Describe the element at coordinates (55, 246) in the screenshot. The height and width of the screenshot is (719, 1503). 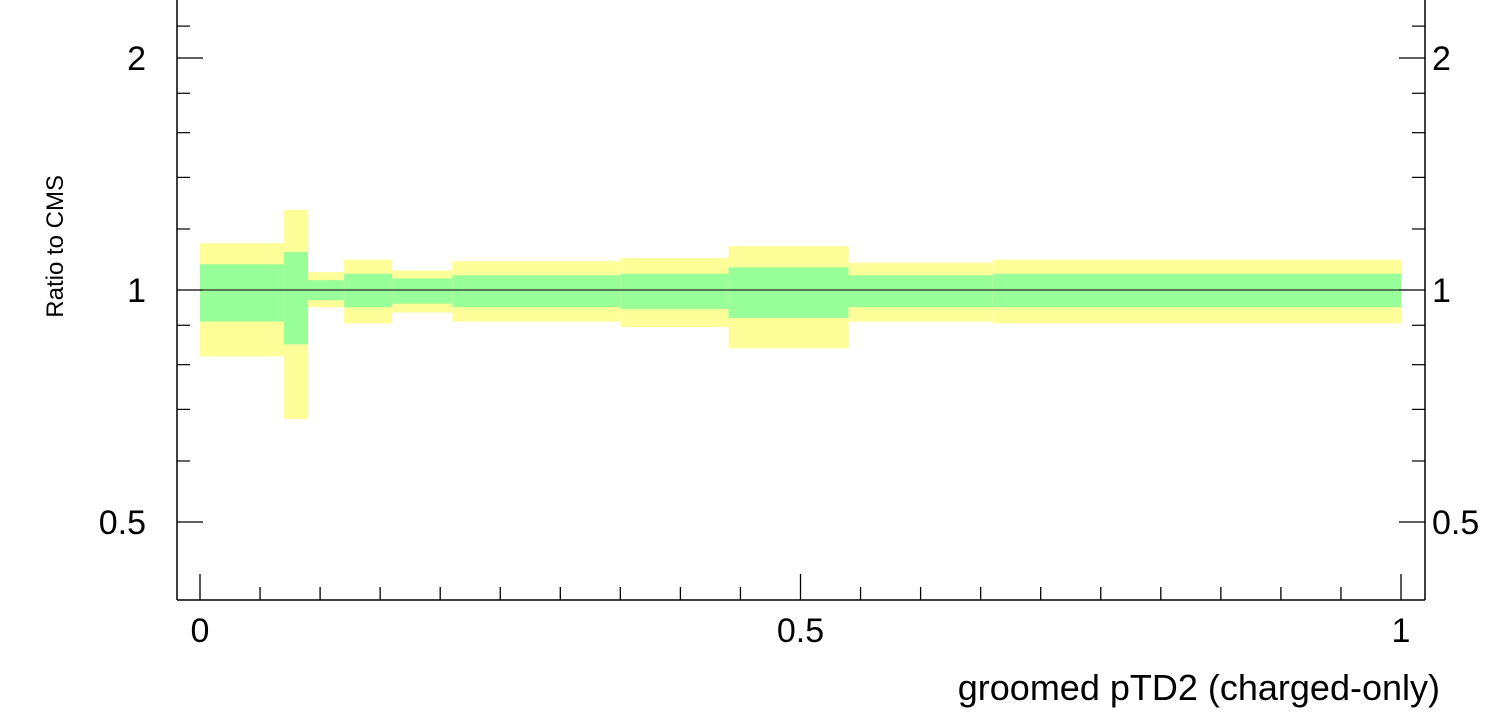
I see `y-axis-label: Ratio to CMS` at that location.